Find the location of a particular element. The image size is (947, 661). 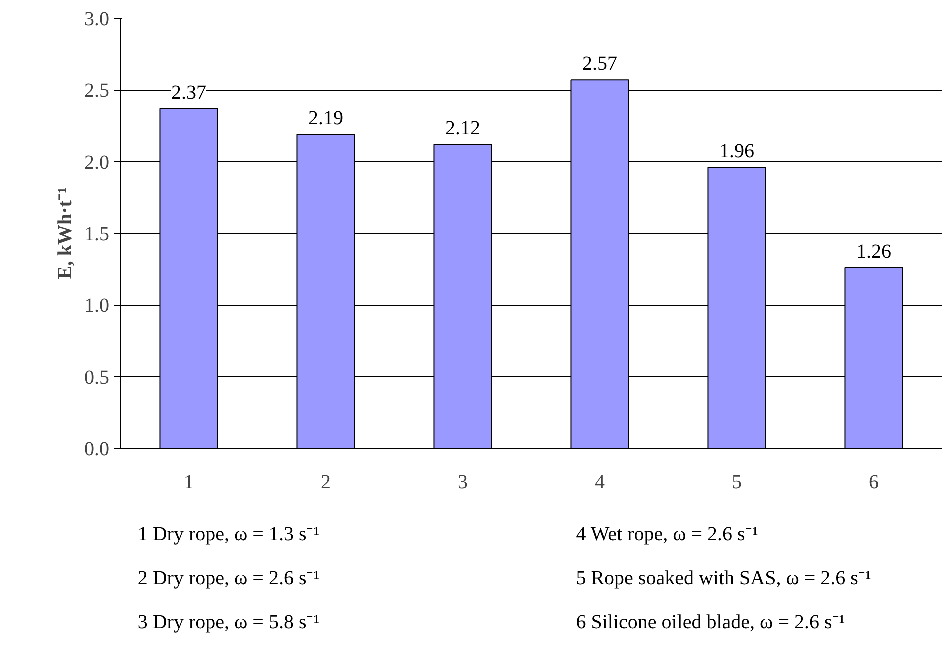

text: 1 Dry rope, ω = 1.3 s⁻¹ is located at coordinates (229, 535).